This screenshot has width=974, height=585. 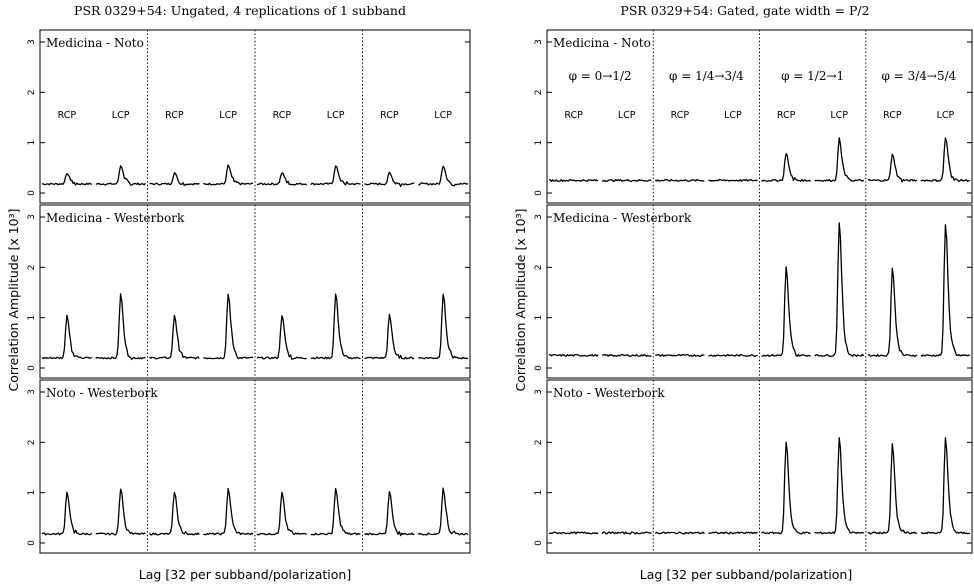 I want to click on chart-title: PSR 0329+54: Gated, gate width = P/2, so click(x=744, y=10).